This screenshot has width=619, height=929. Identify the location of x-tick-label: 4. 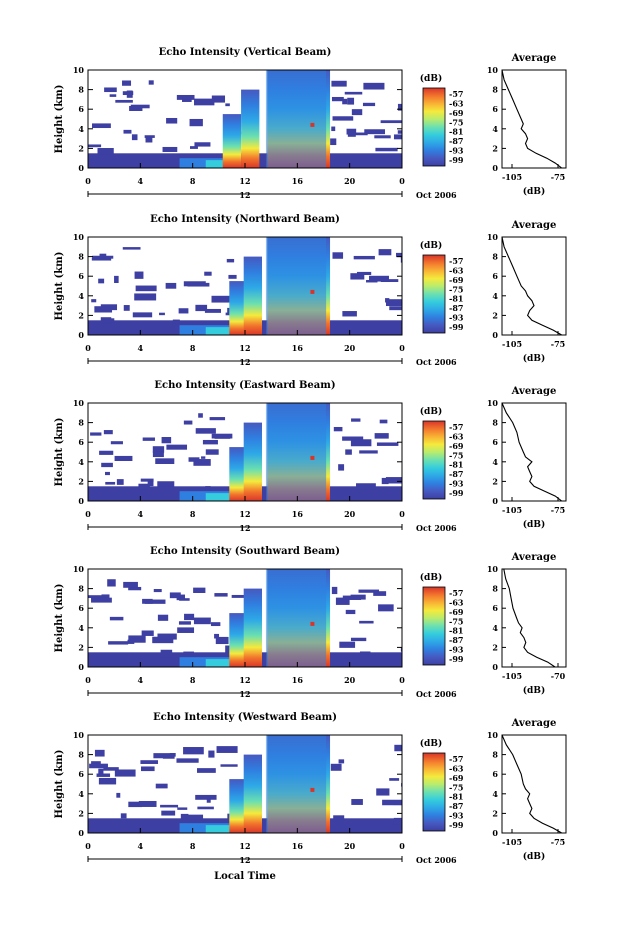
(141, 181).